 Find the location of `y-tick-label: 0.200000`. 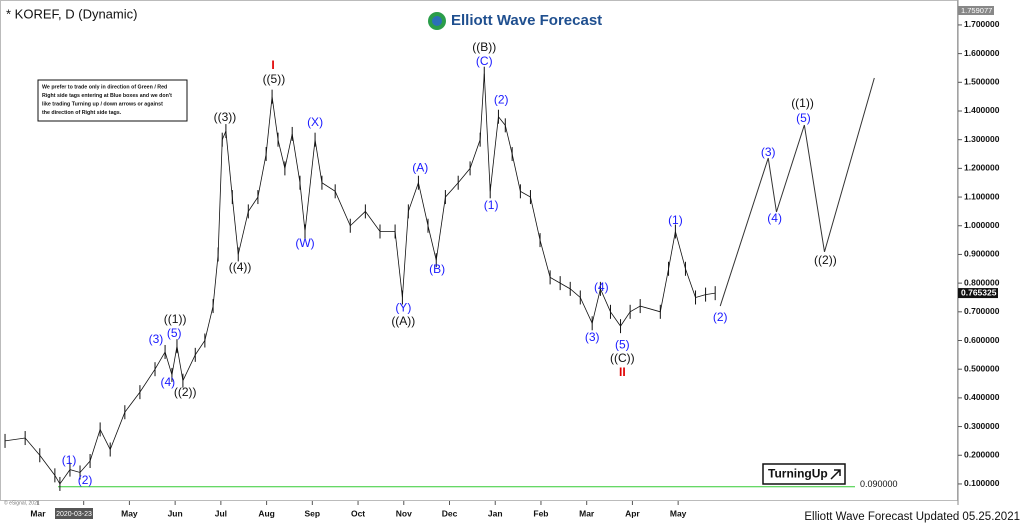

y-tick-label: 0.200000 is located at coordinates (982, 455).